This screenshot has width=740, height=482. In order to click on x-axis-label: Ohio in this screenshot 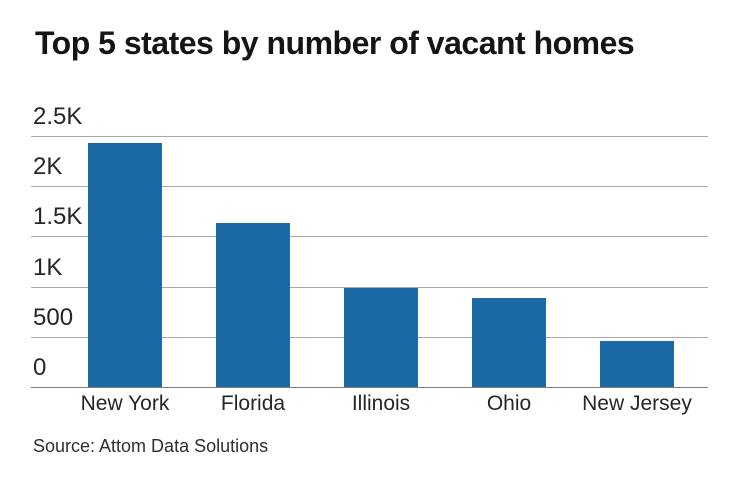, I will do `click(509, 403)`.